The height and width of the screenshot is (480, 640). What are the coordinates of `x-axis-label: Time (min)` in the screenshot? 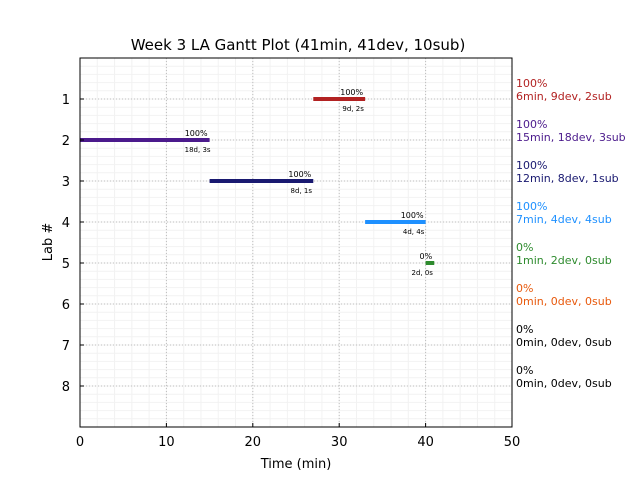 It's located at (296, 464).